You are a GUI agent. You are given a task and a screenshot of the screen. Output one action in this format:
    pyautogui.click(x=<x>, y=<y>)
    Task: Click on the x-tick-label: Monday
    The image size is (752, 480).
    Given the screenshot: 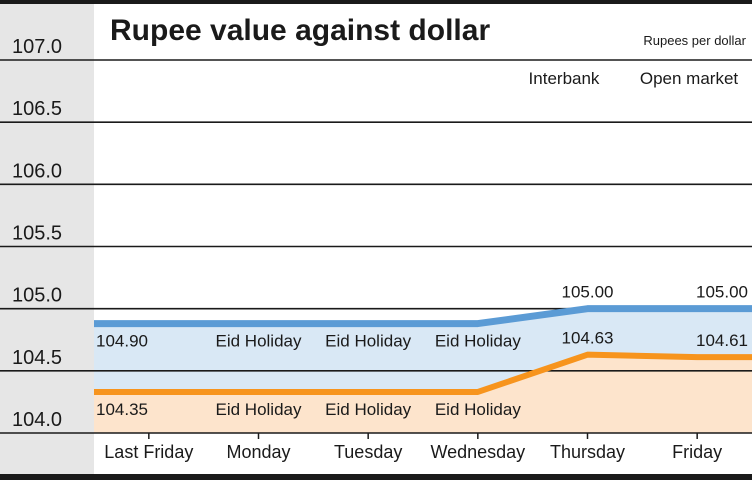 What is the action you would take?
    pyautogui.click(x=258, y=452)
    